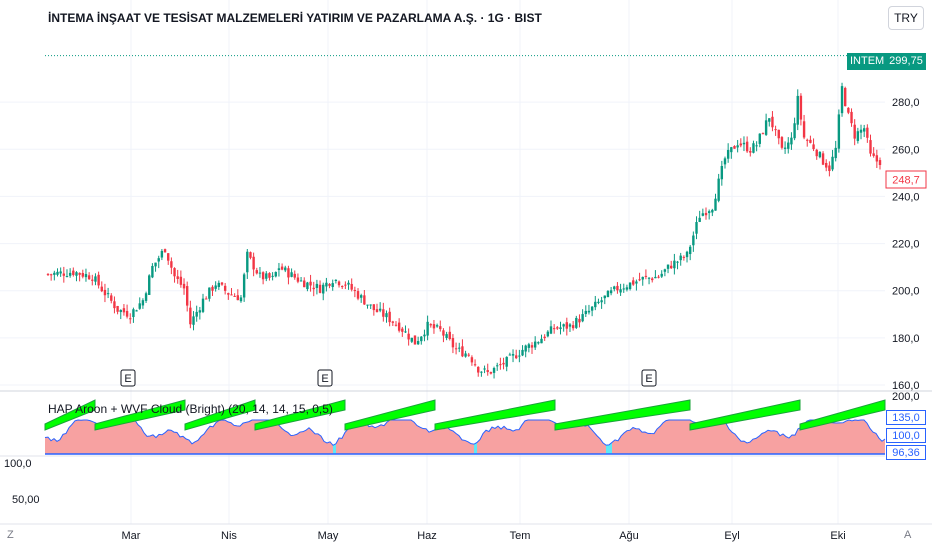  What do you see at coordinates (906, 18) in the screenshot?
I see `currency-button: TRY` at bounding box center [906, 18].